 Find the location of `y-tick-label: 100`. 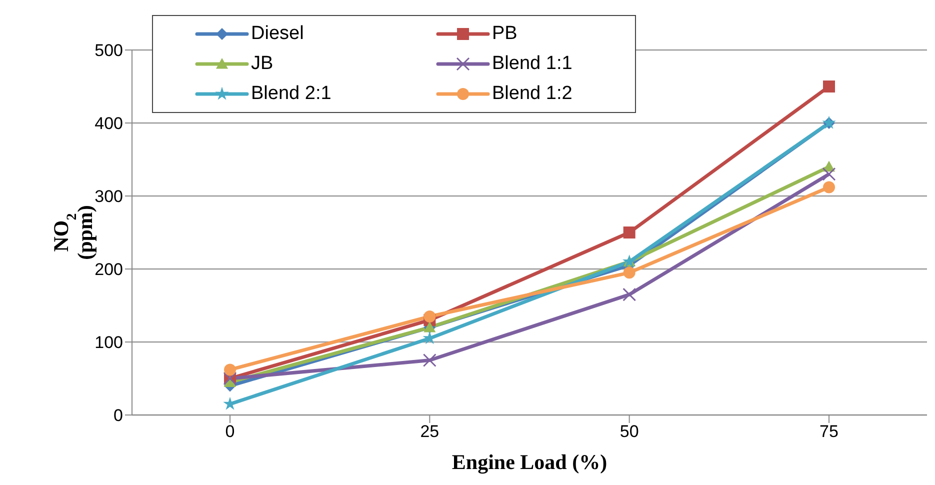

y-tick-label: 100 is located at coordinates (108, 342).